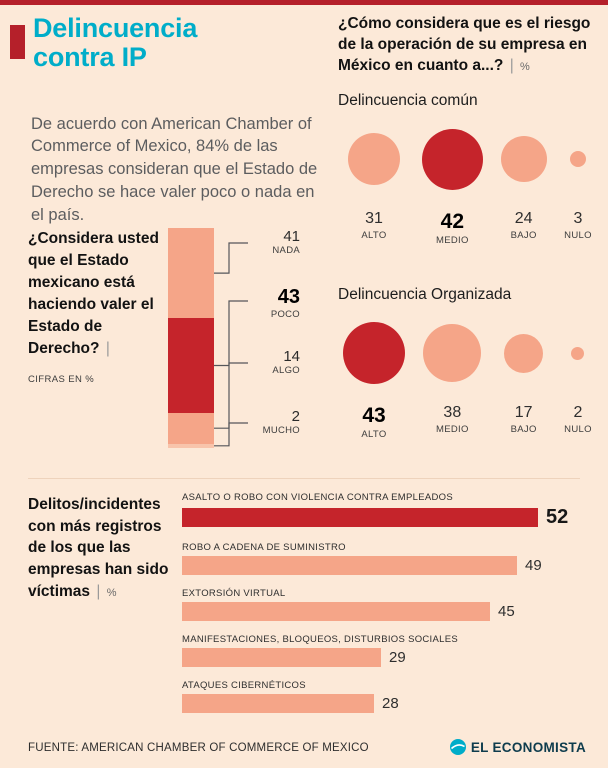  Describe the element at coordinates (557, 517) in the screenshot. I see `hbar-value: 52` at that location.